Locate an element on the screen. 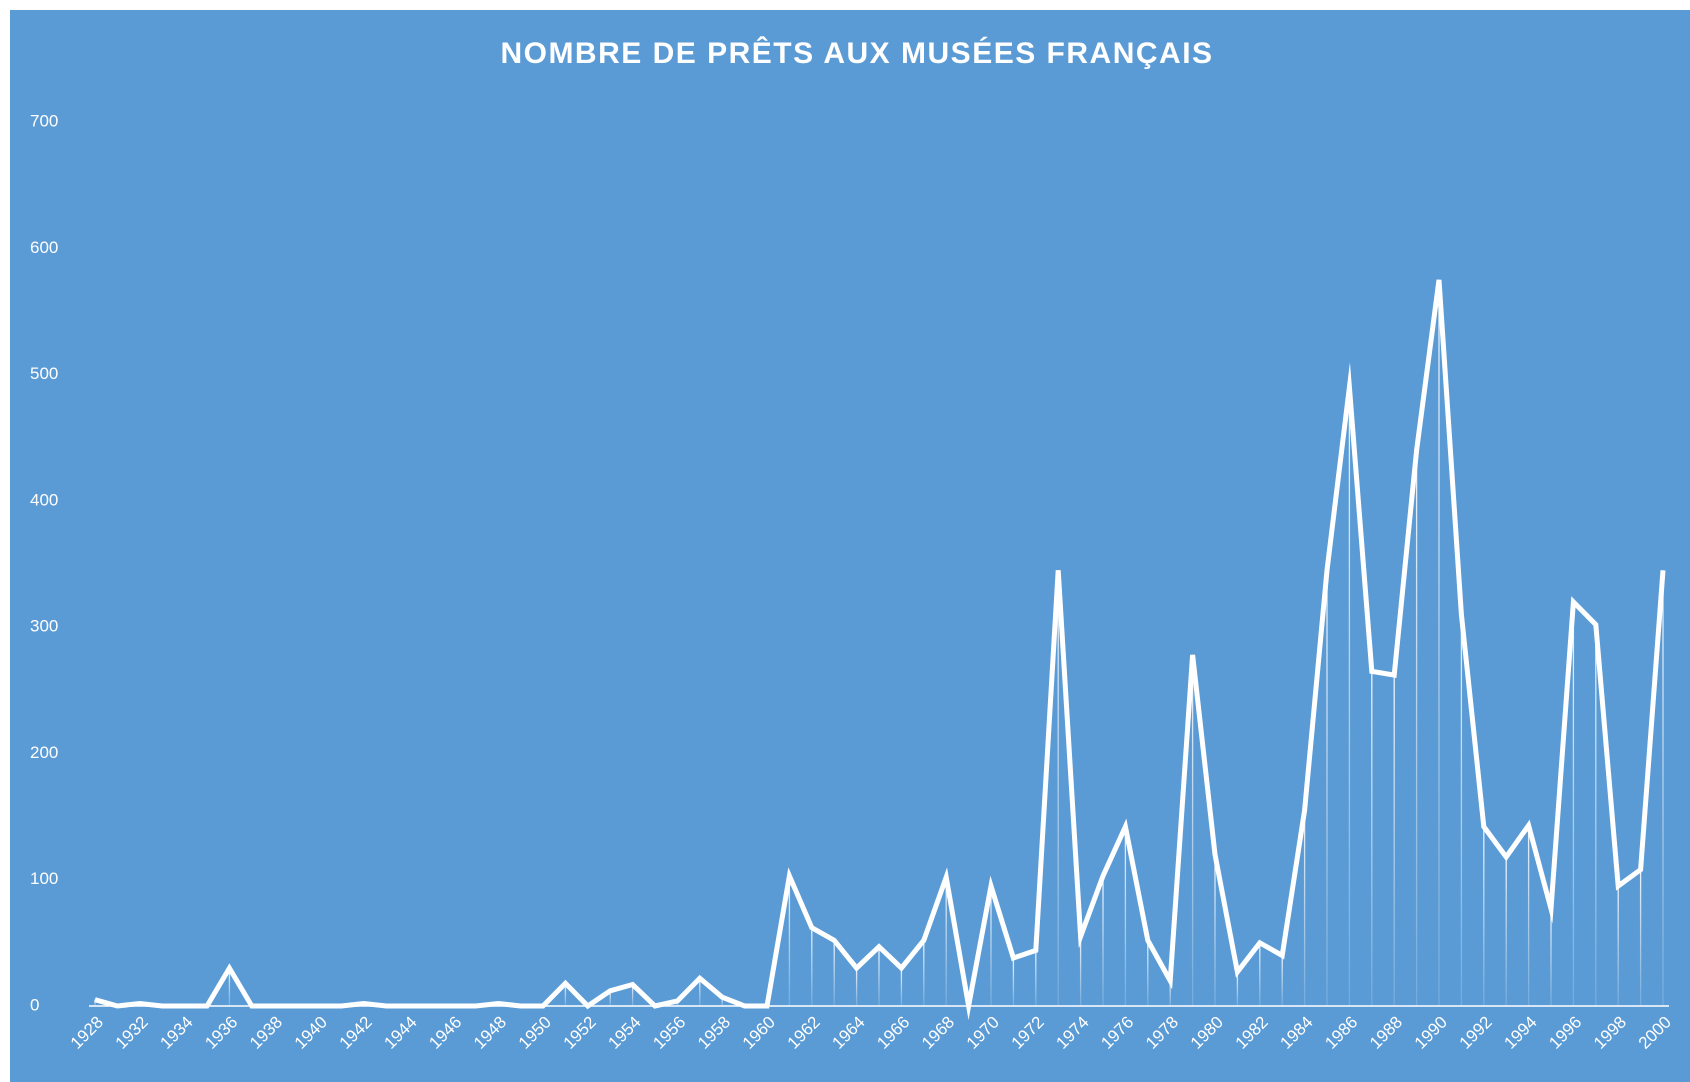 The width and height of the screenshot is (1690, 1082). y-tick-label: 400 is located at coordinates (44, 499).